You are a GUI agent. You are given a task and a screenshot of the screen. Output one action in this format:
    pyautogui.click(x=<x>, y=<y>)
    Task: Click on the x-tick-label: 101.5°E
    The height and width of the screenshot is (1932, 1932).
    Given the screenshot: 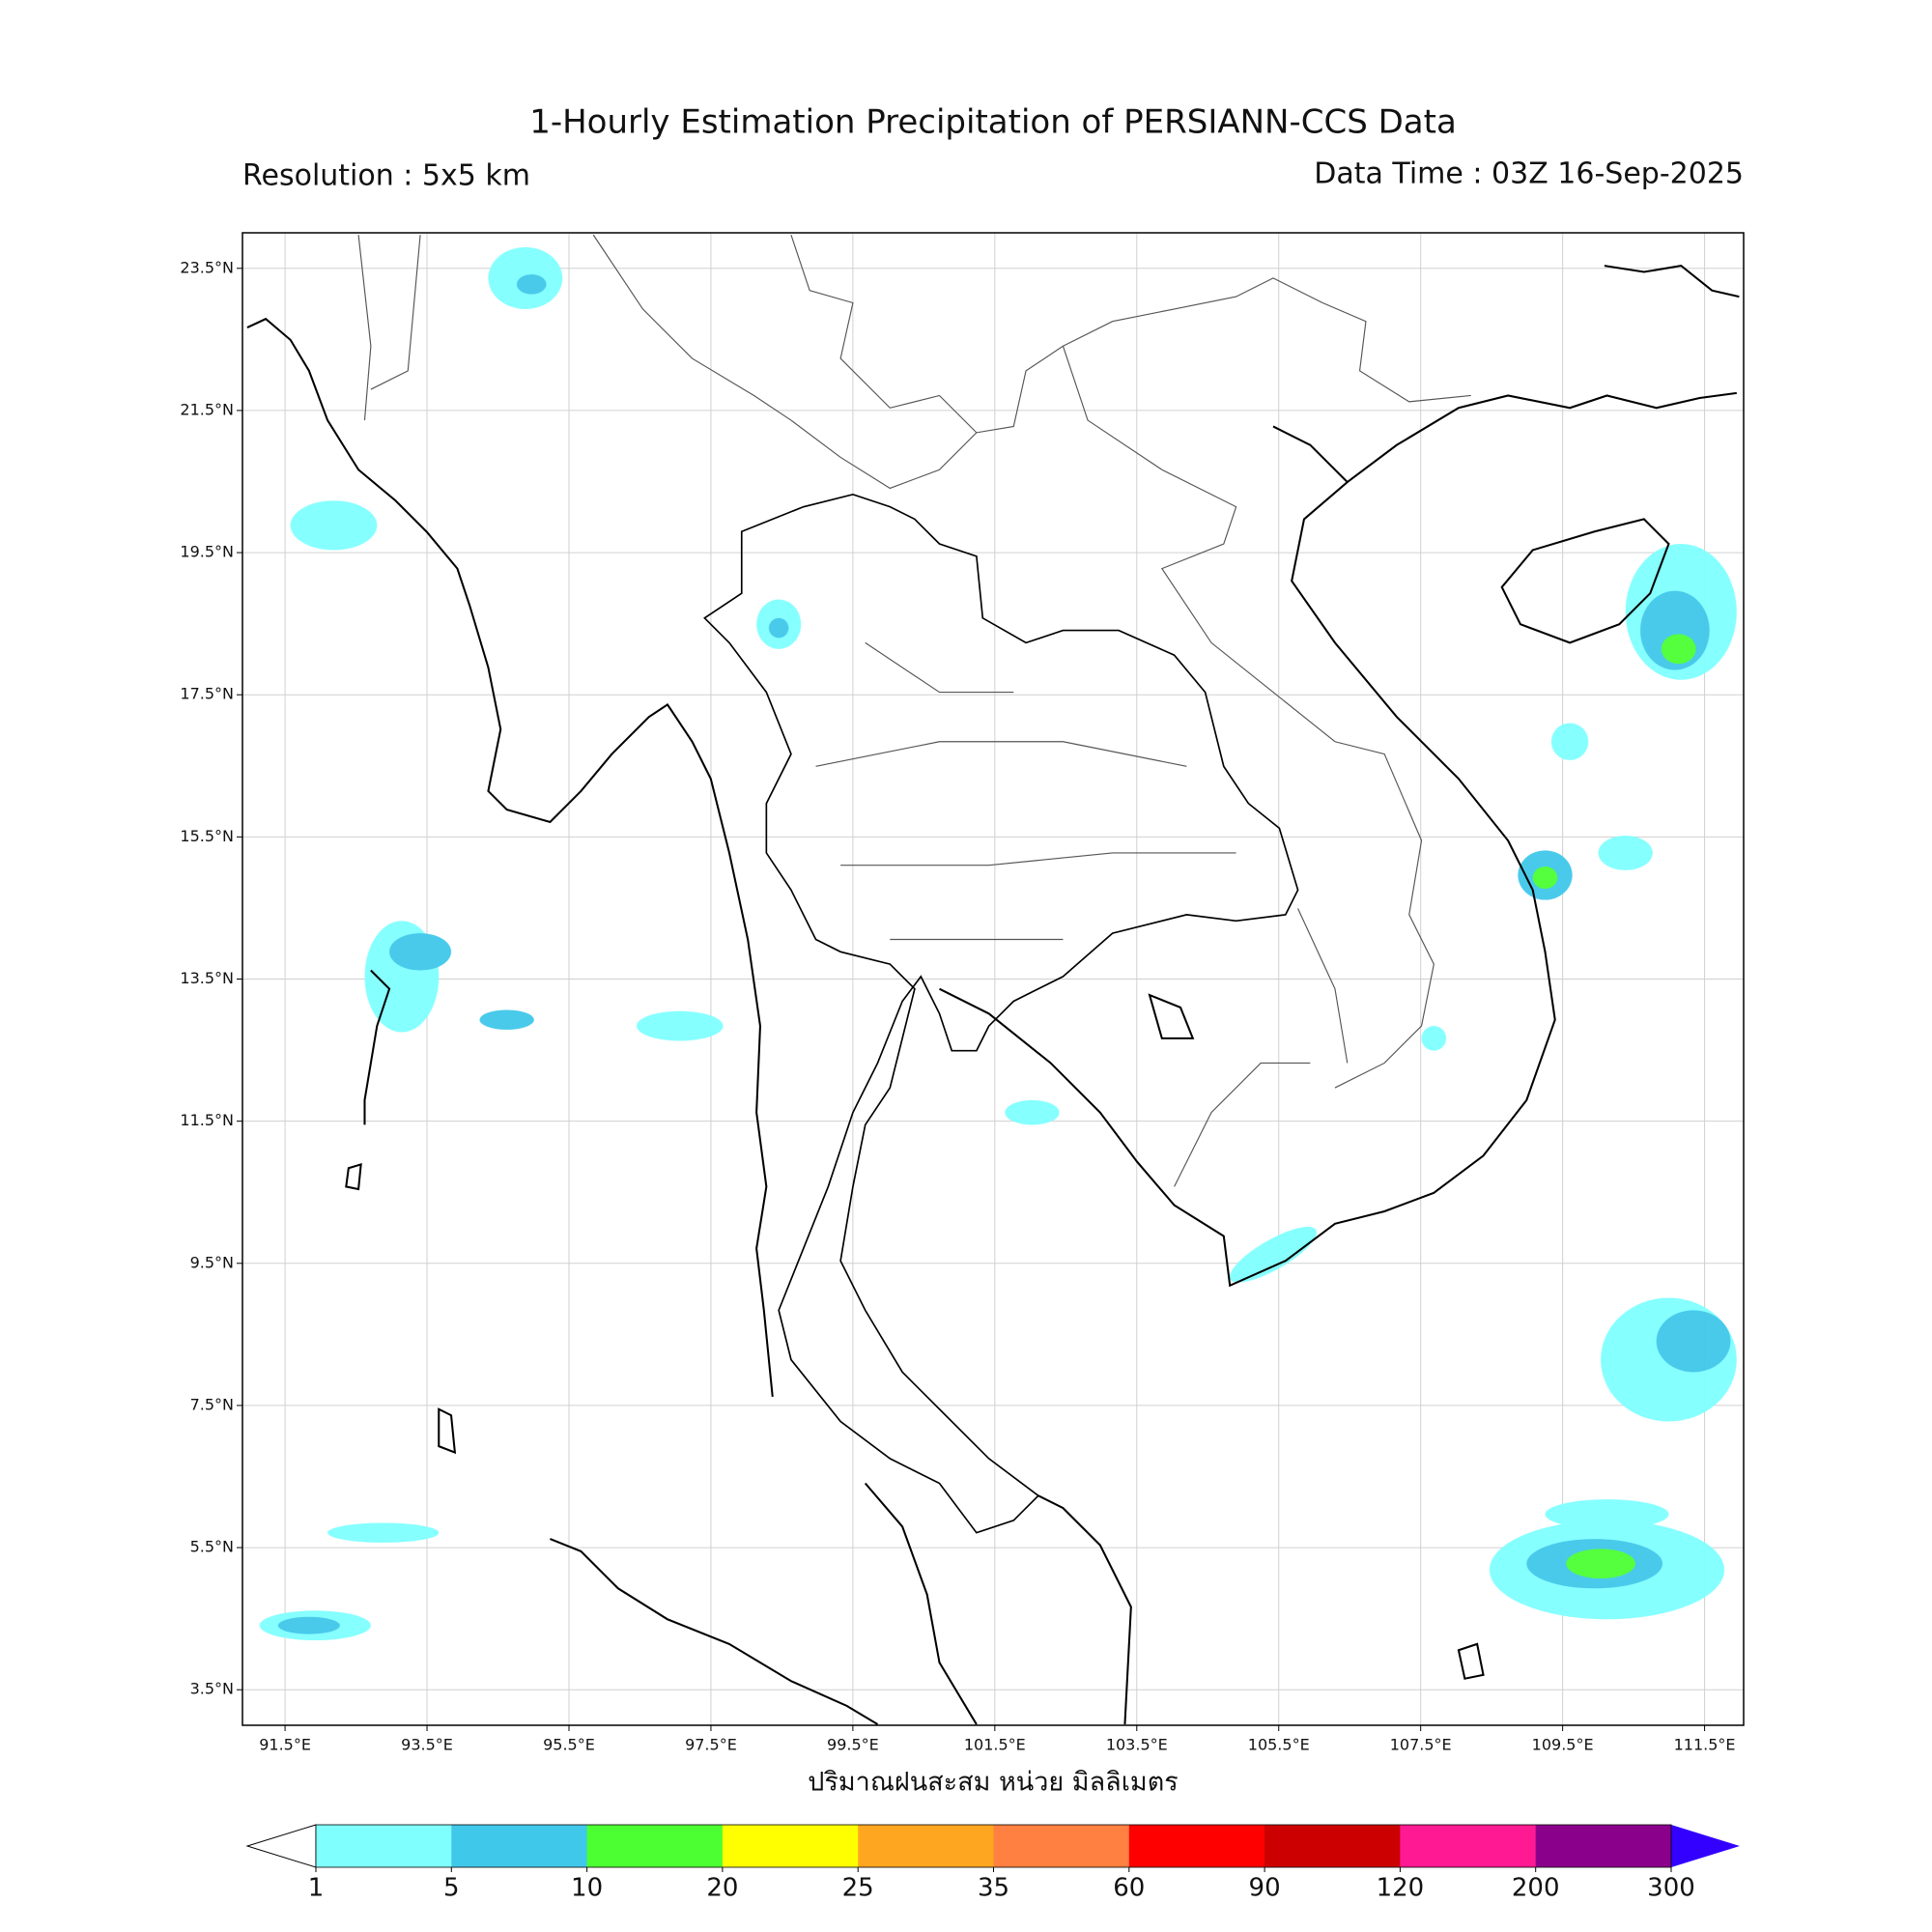 What is the action you would take?
    pyautogui.click(x=995, y=1745)
    